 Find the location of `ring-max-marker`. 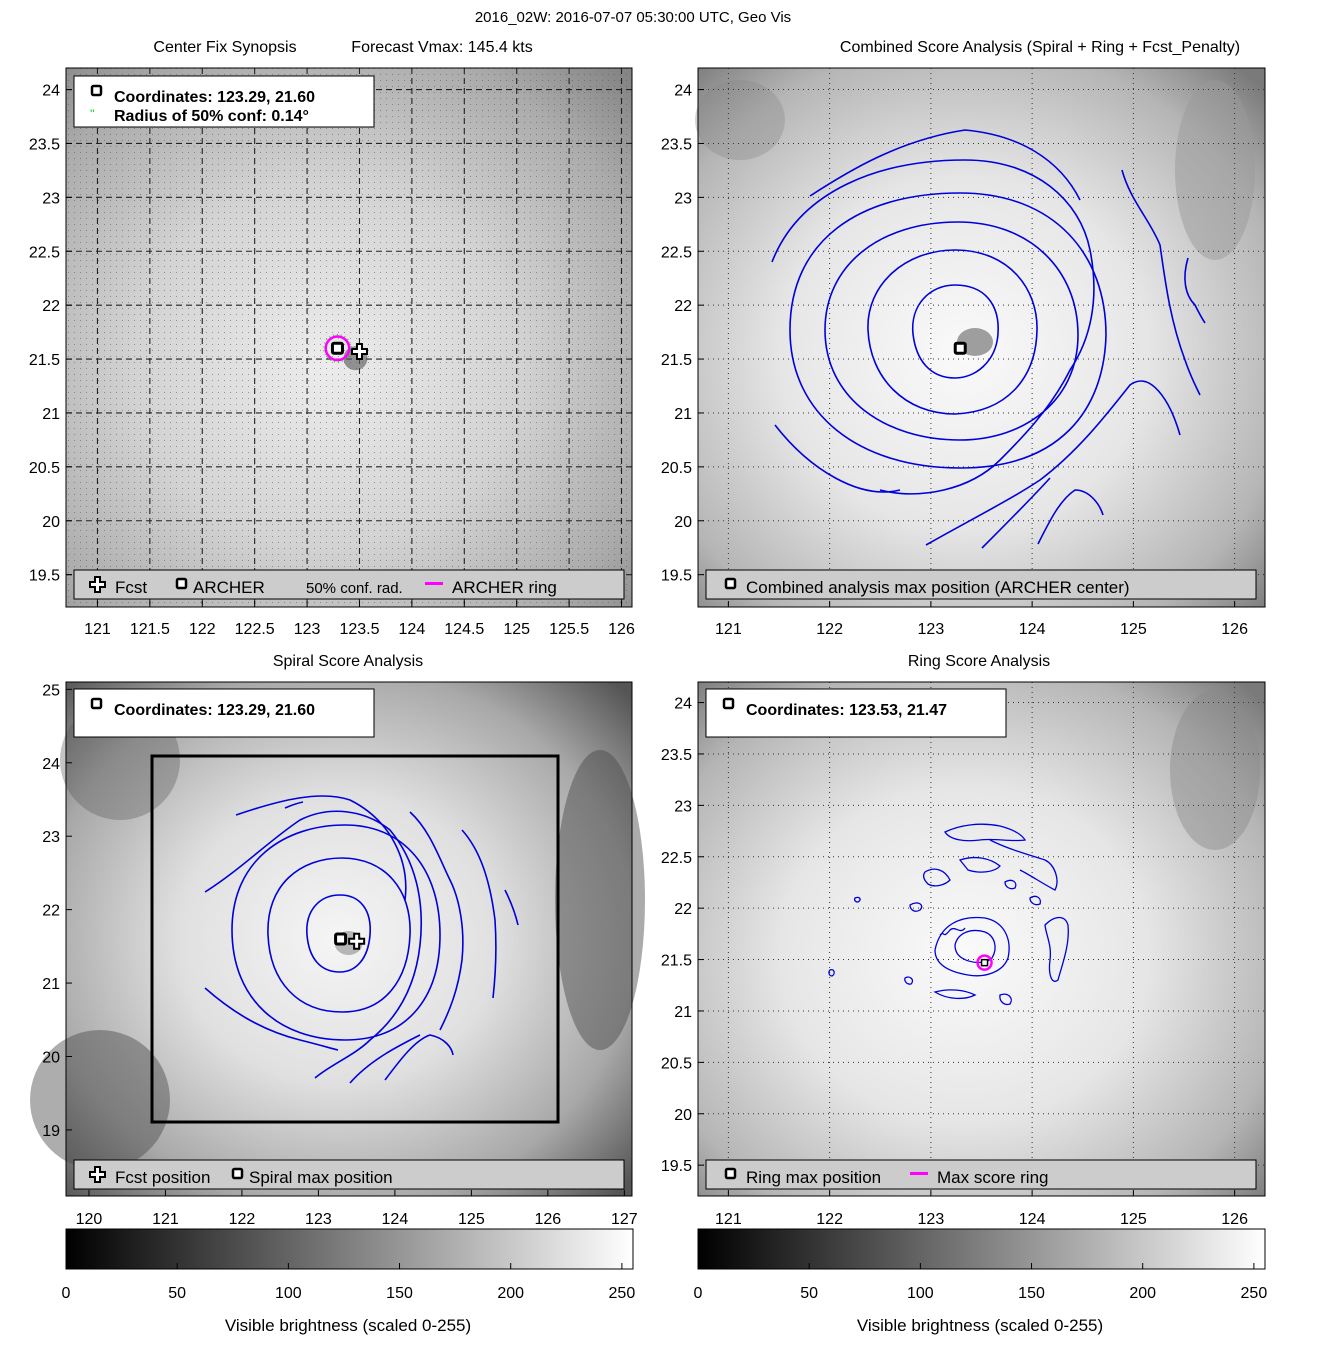

ring-max-marker is located at coordinates (984, 962).